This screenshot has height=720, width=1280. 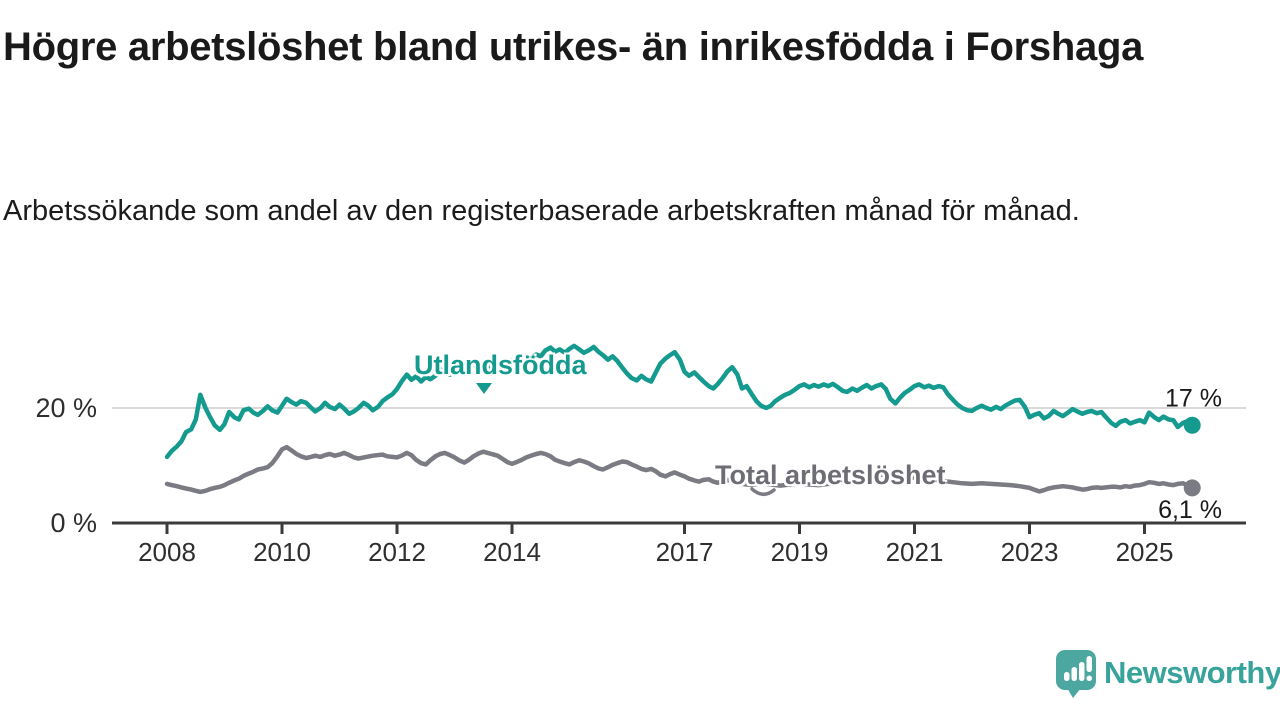 I want to click on newsworthy-logo-text: Newsworthy, so click(x=1192, y=672).